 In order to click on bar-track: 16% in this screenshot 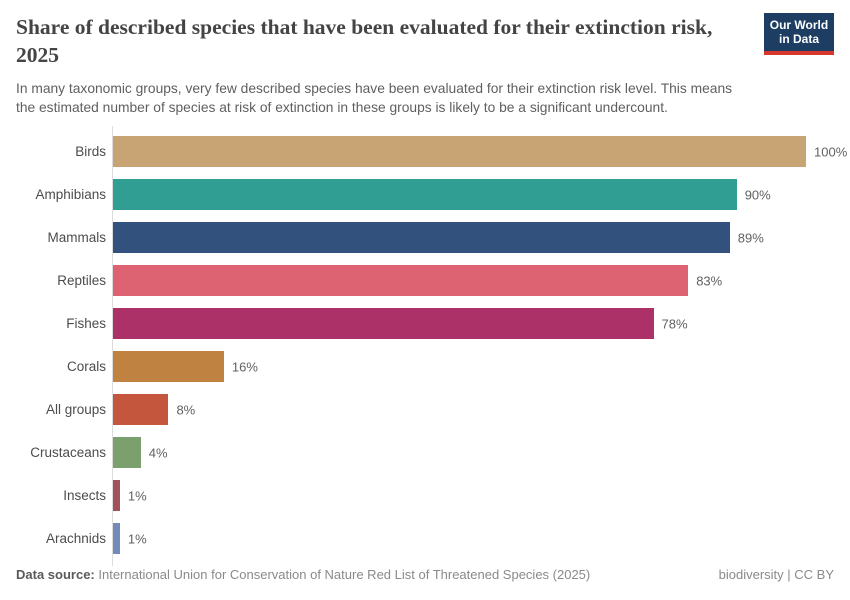, I will do `click(459, 367)`.